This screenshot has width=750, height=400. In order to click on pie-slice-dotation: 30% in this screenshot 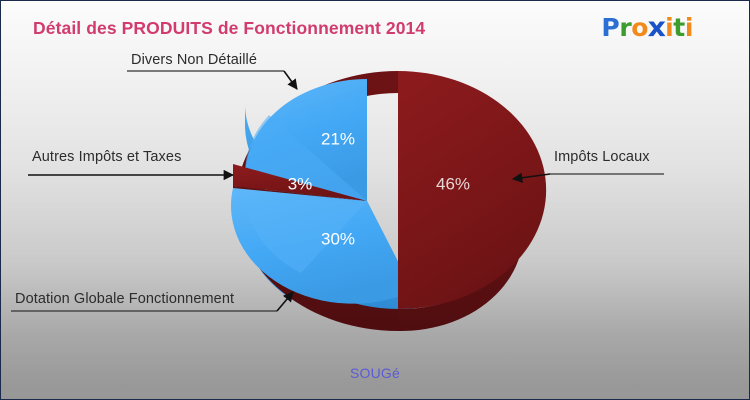, I will do `click(322, 246)`.